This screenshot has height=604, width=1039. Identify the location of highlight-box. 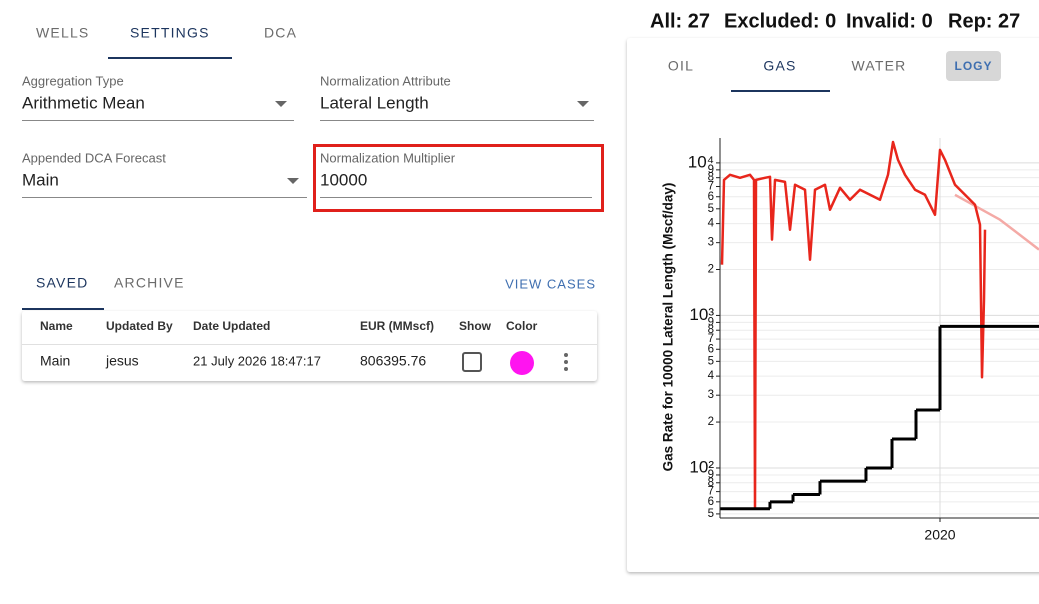
(458, 178).